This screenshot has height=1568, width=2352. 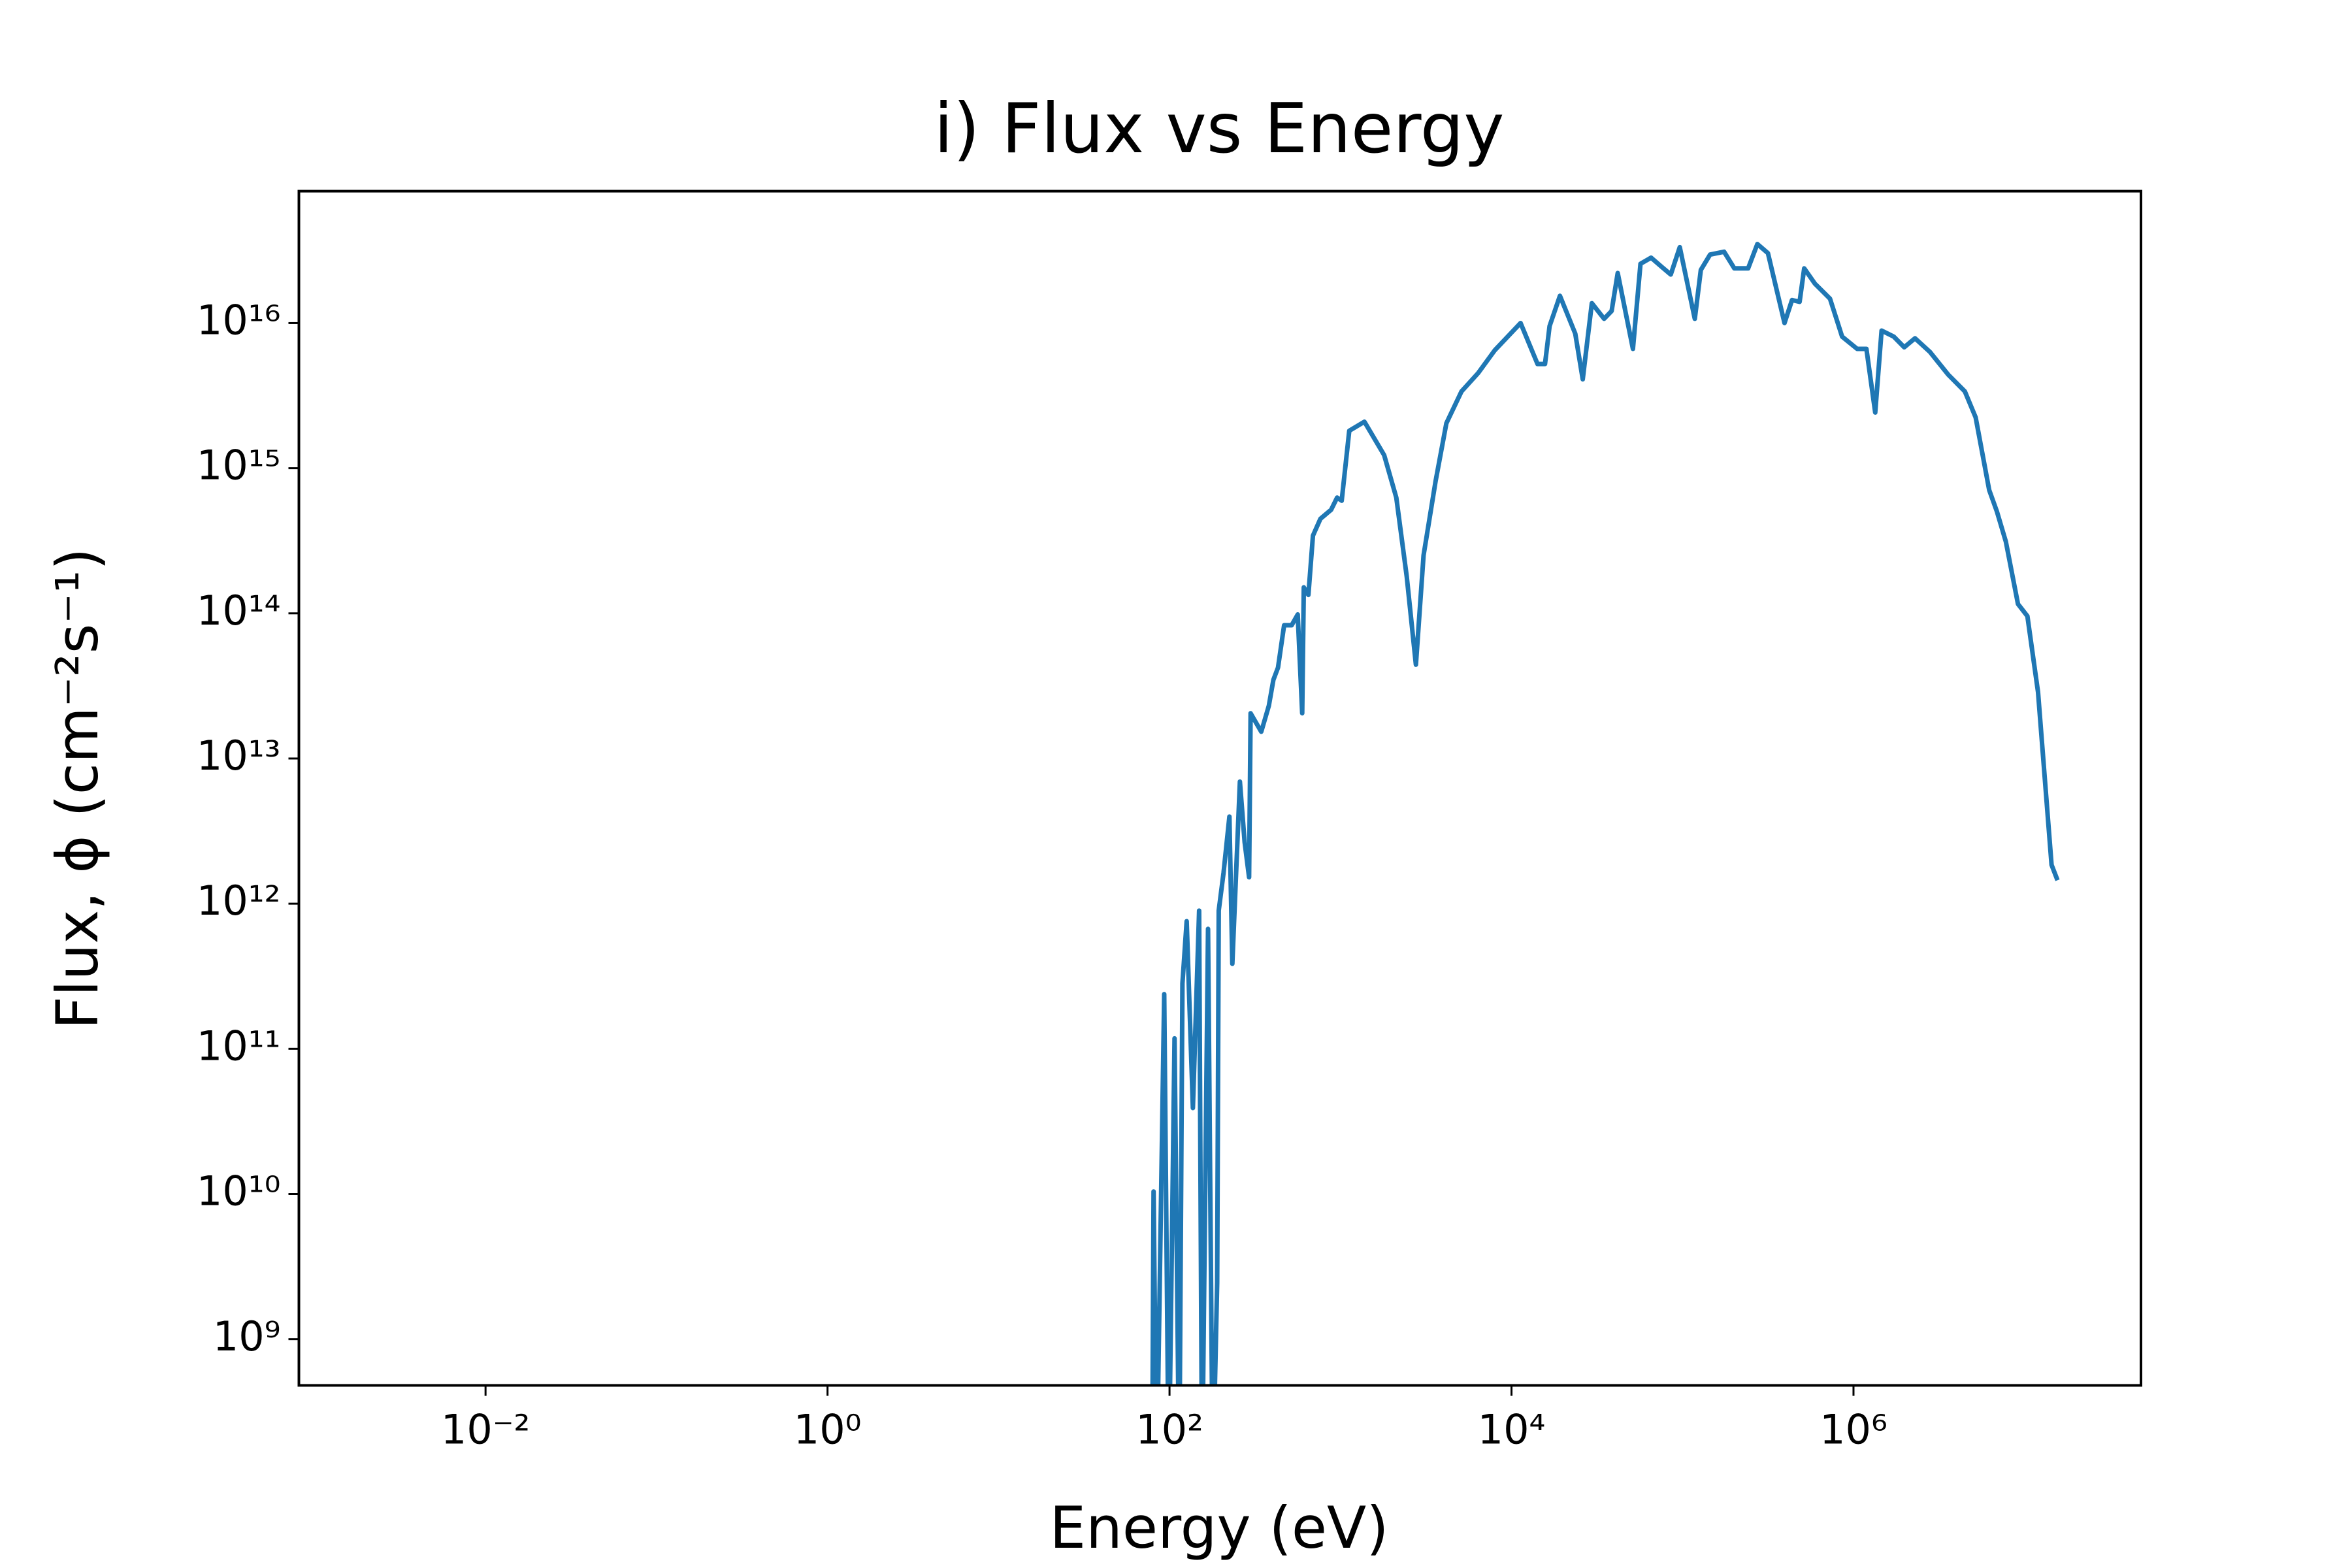 What do you see at coordinates (239, 1191) in the screenshot?
I see `y-tick-label: 10¹⁰` at bounding box center [239, 1191].